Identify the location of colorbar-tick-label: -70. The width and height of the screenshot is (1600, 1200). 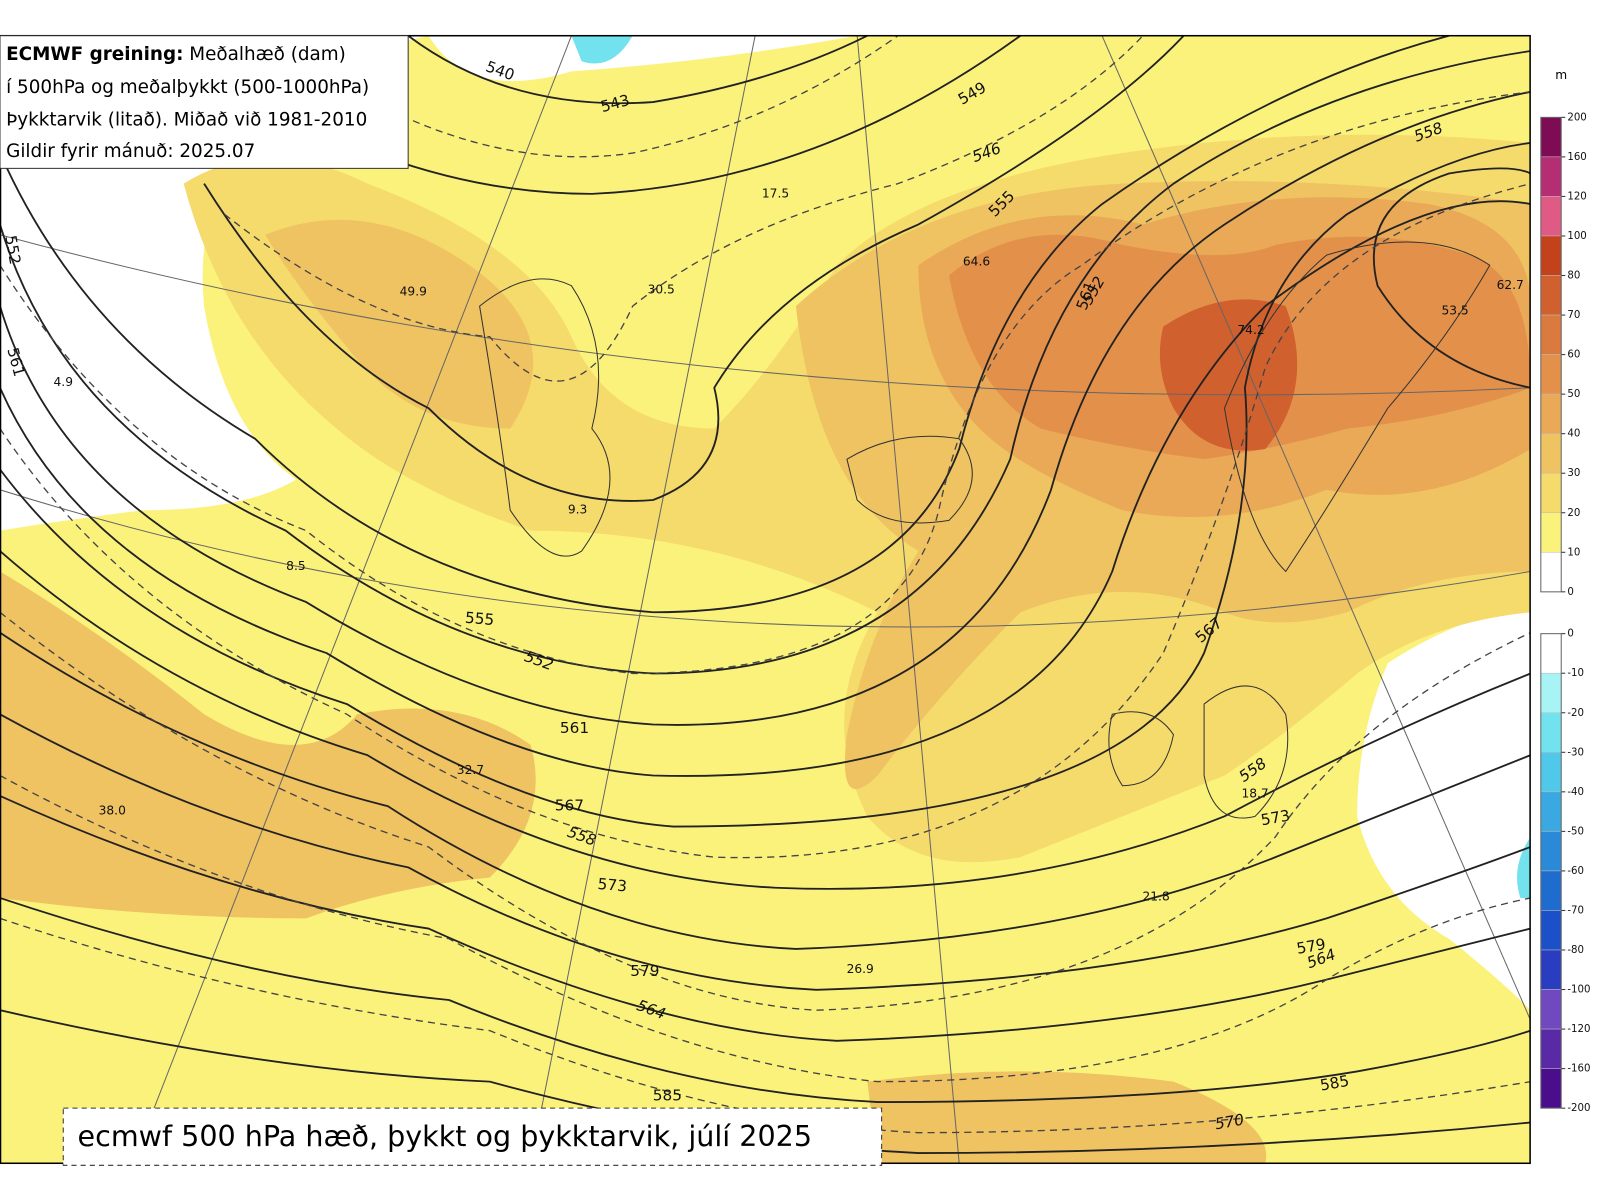
(1575, 910).